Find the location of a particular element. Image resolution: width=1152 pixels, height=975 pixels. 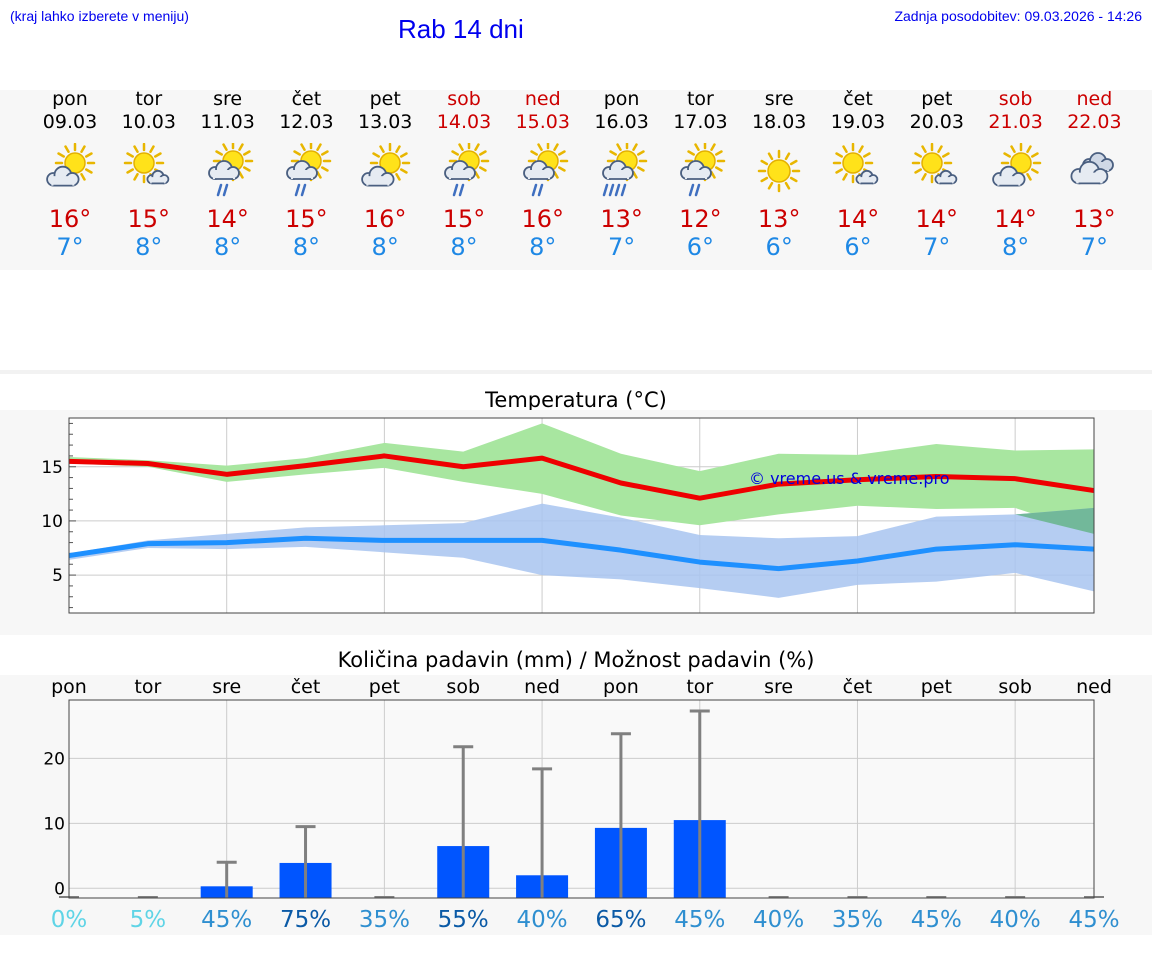

day-name: čet is located at coordinates (858, 99).